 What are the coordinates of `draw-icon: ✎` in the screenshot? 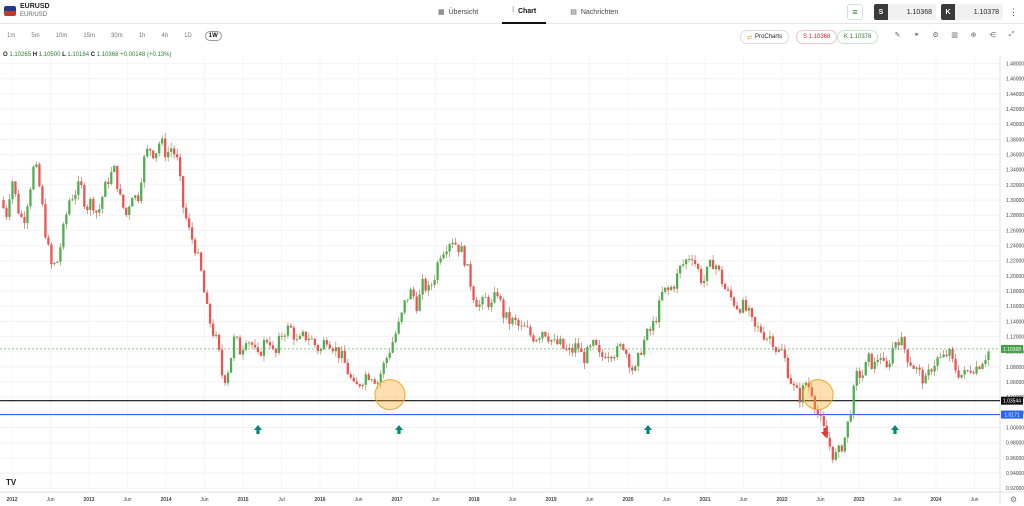 It's located at (897, 35).